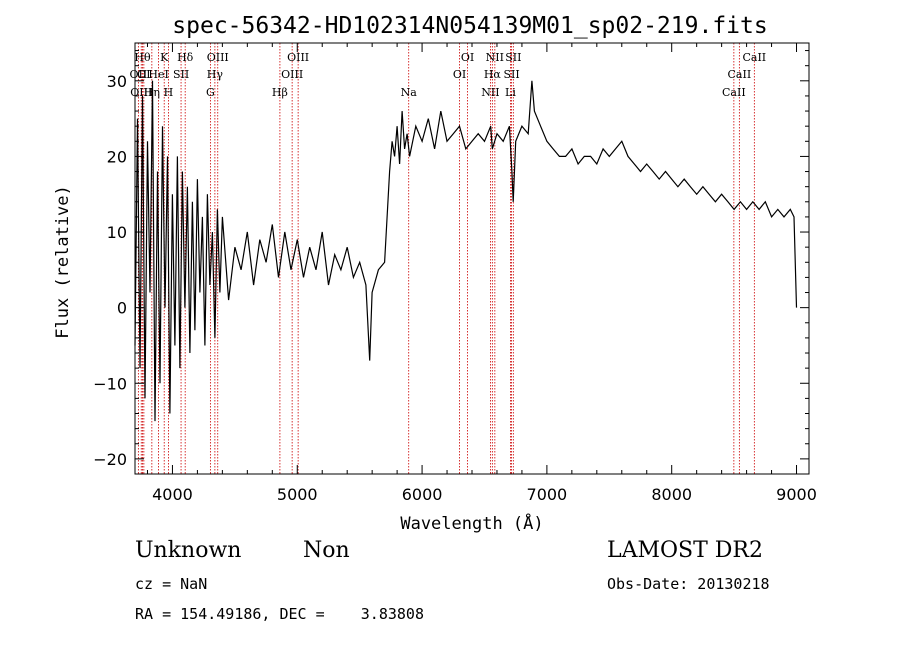 The height and width of the screenshot is (649, 900). I want to click on line-marker-label: Hα, so click(493, 74).